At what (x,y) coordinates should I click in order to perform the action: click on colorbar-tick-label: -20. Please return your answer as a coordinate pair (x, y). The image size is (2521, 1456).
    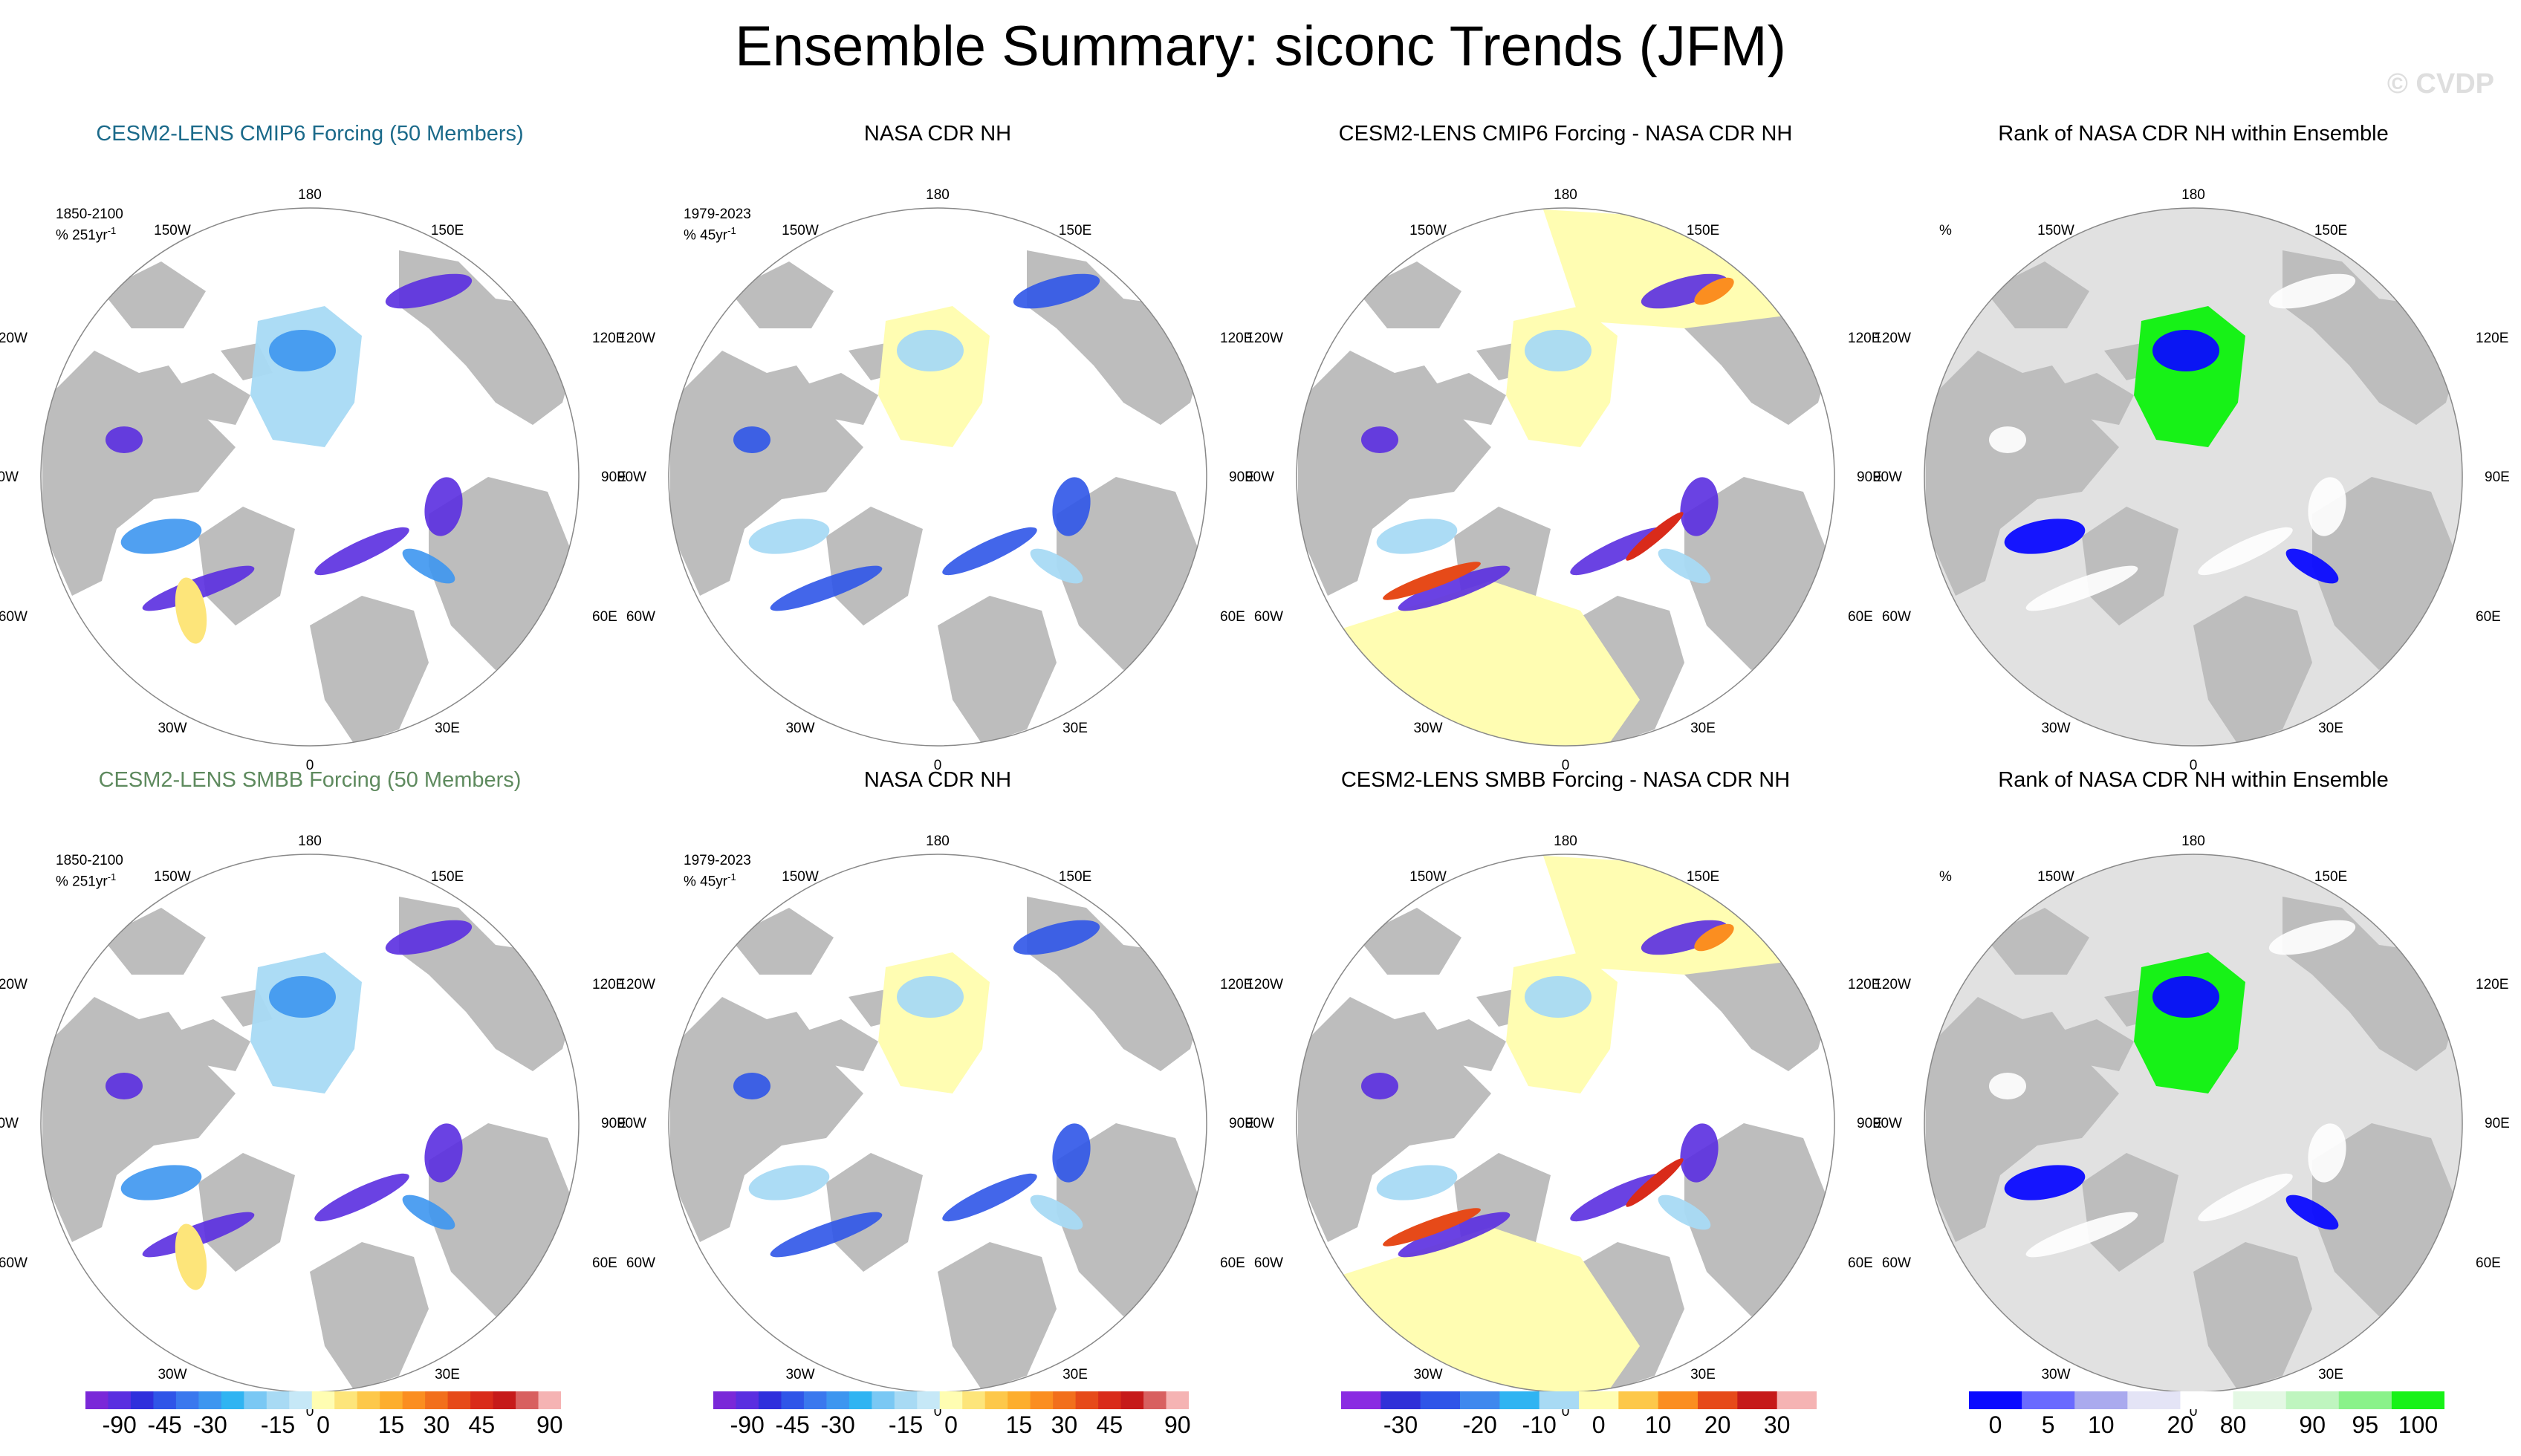
    Looking at the image, I should click on (1479, 1425).